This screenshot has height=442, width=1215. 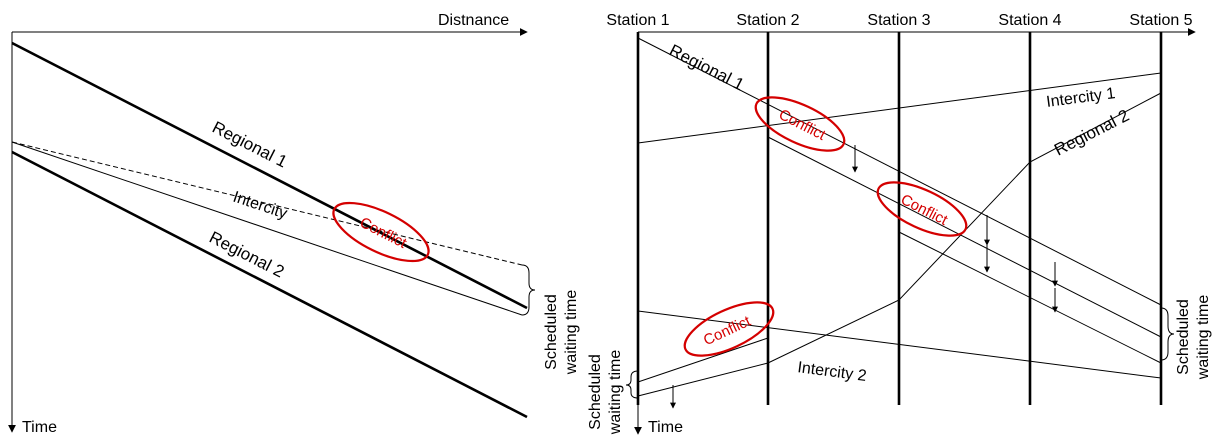 I want to click on right-waiting-right-line1: Scheduled, so click(x=1183, y=337).